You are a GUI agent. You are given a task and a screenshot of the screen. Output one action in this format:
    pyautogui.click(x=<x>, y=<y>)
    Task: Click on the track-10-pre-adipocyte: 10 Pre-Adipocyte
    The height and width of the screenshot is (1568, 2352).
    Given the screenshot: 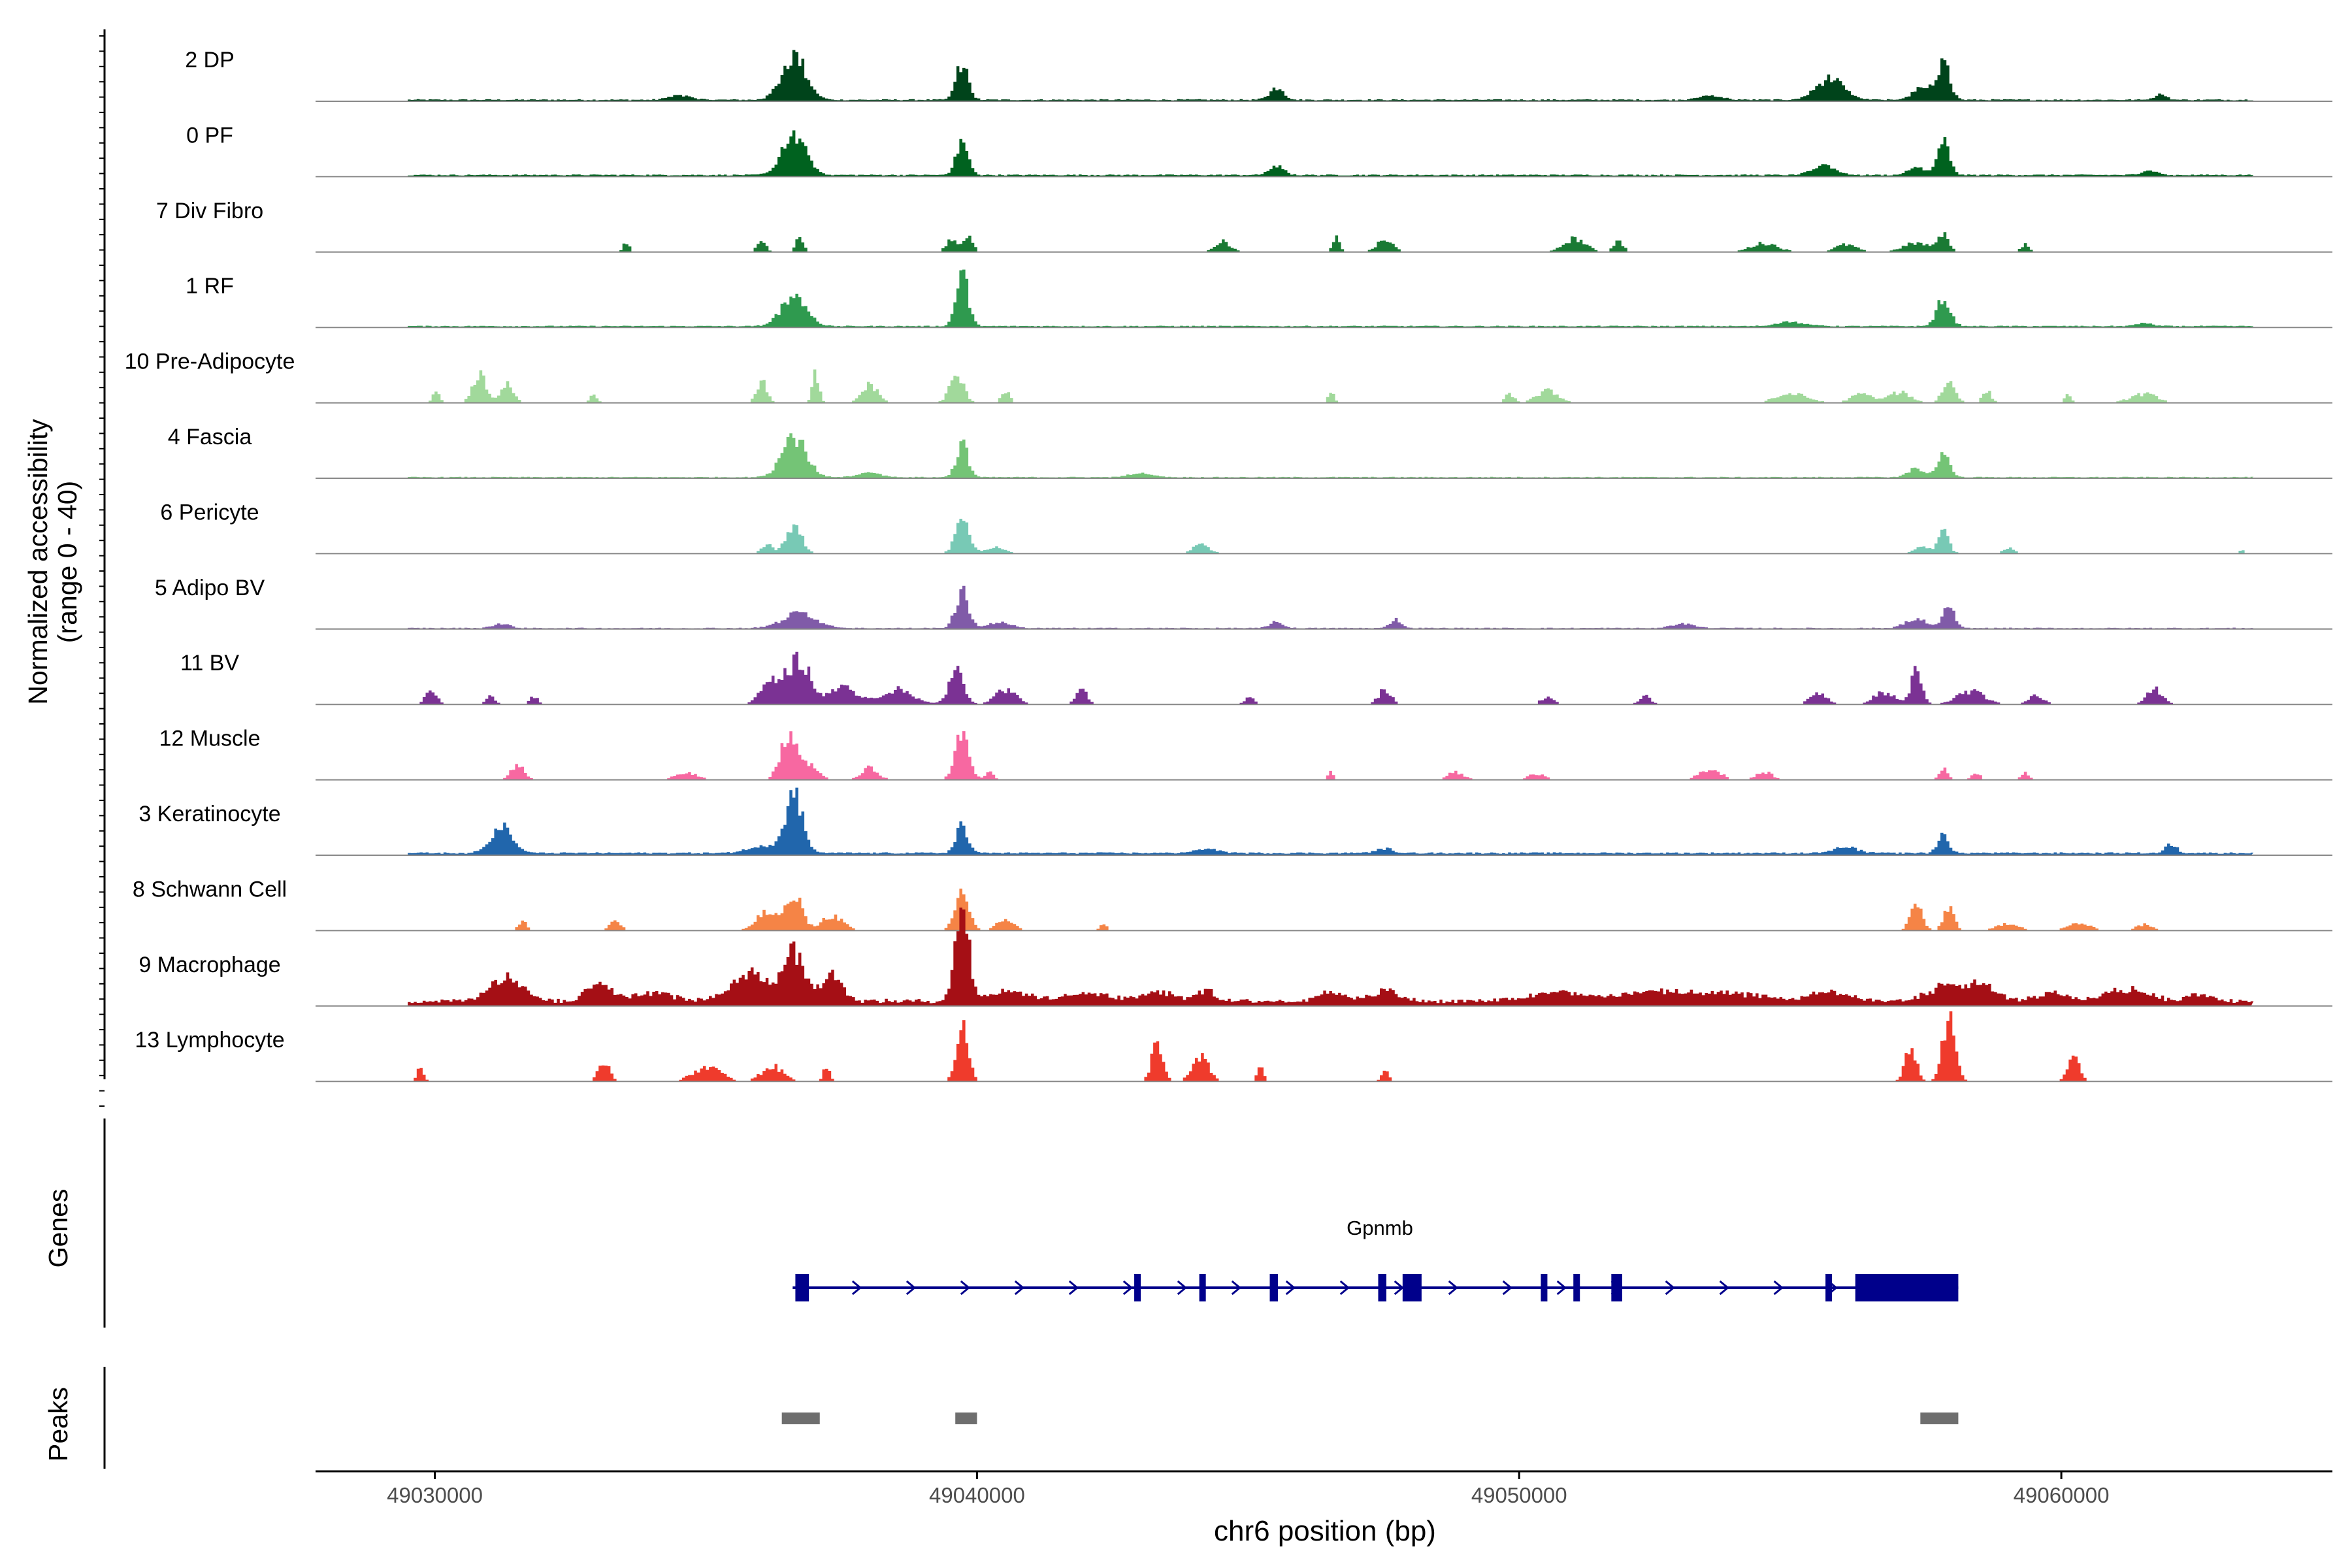 What is the action you would take?
    pyautogui.click(x=1228, y=377)
    